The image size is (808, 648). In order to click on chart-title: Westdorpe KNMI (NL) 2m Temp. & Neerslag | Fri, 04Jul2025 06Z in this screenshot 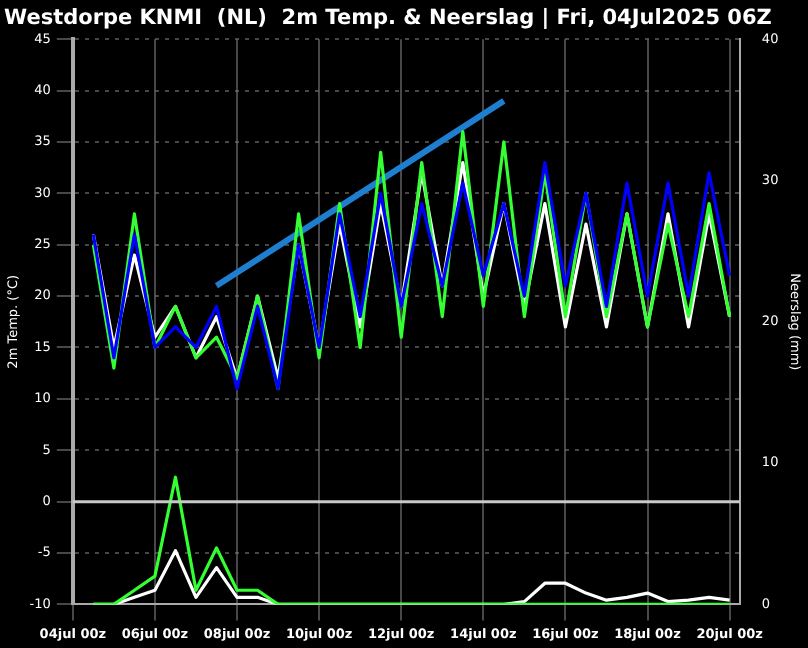, I will do `click(388, 18)`.